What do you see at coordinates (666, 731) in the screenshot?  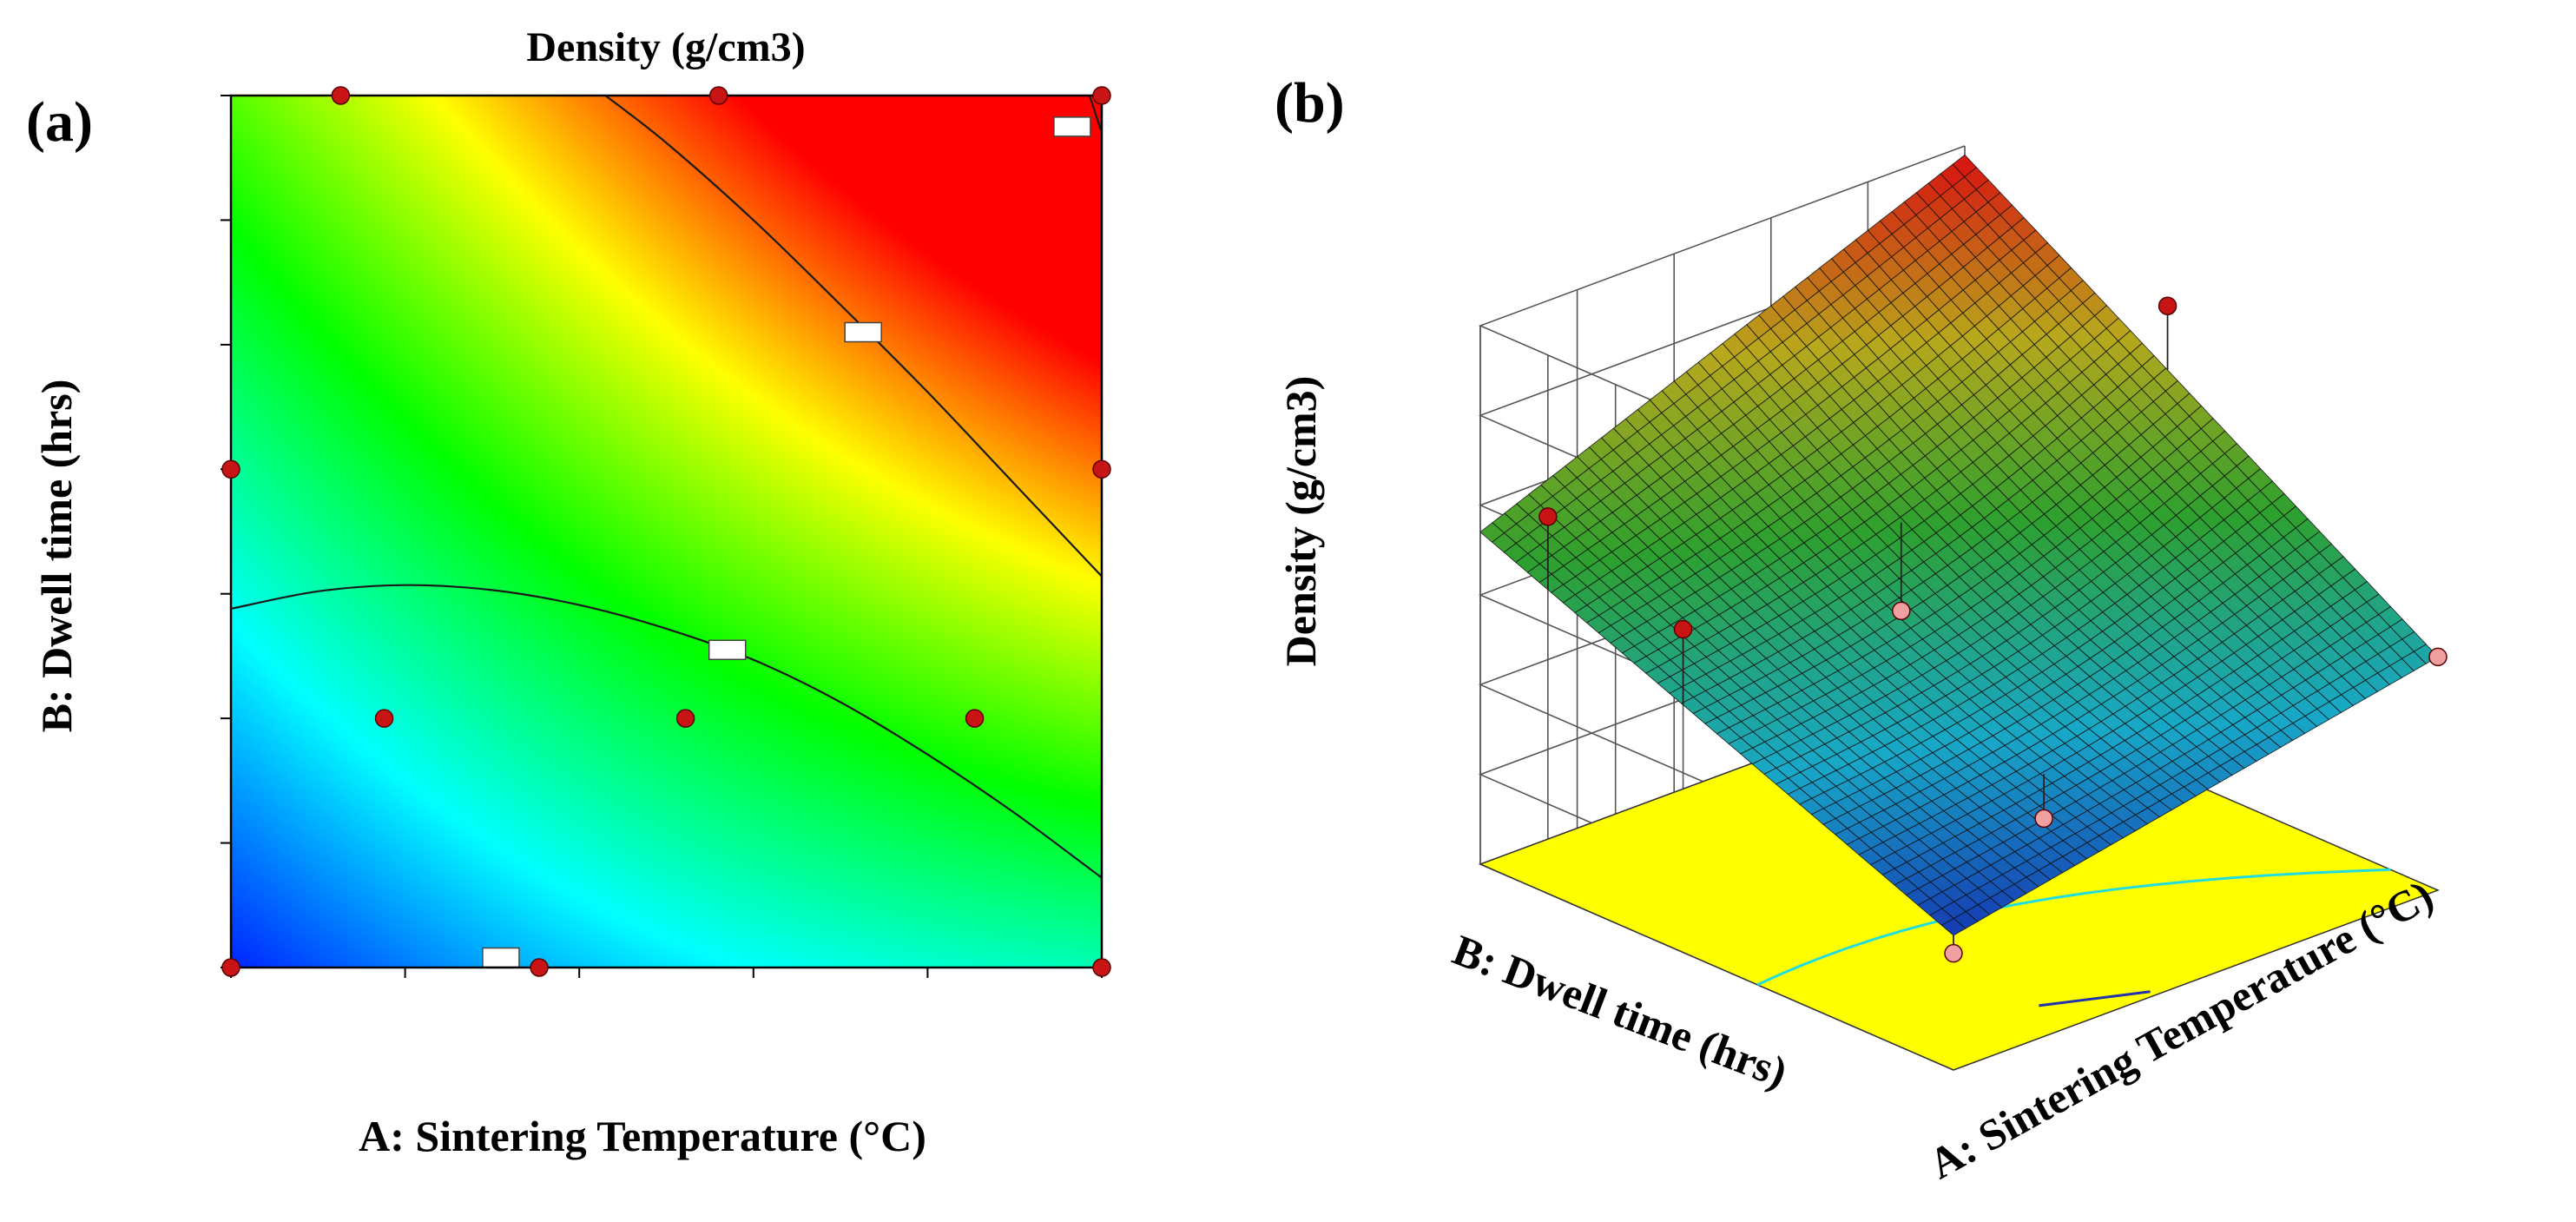 I see `contour-line-7.4` at bounding box center [666, 731].